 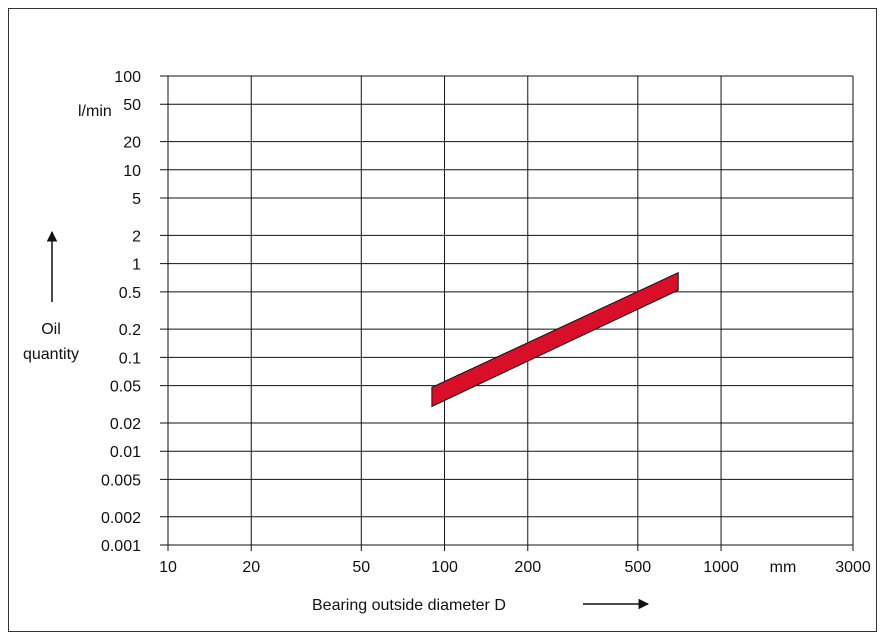 I want to click on x-tick-label: 1000, so click(x=721, y=567).